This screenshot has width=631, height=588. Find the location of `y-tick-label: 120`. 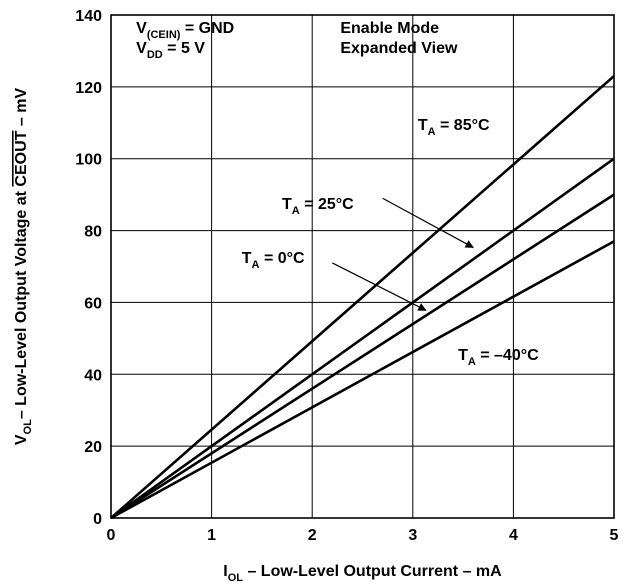

y-tick-label: 120 is located at coordinates (88, 88).